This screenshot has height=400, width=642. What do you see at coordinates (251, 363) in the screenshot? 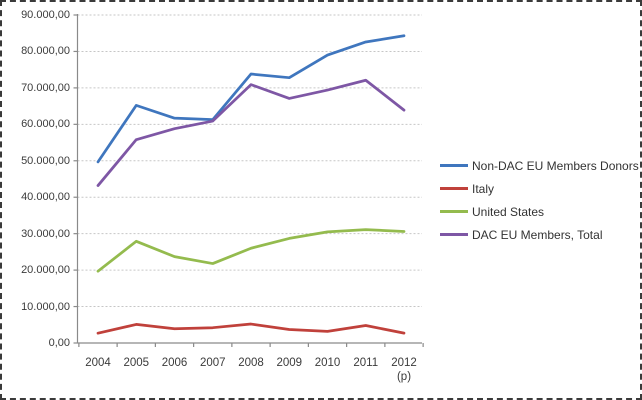
I see `x-axis-tick-label: 2008` at bounding box center [251, 363].